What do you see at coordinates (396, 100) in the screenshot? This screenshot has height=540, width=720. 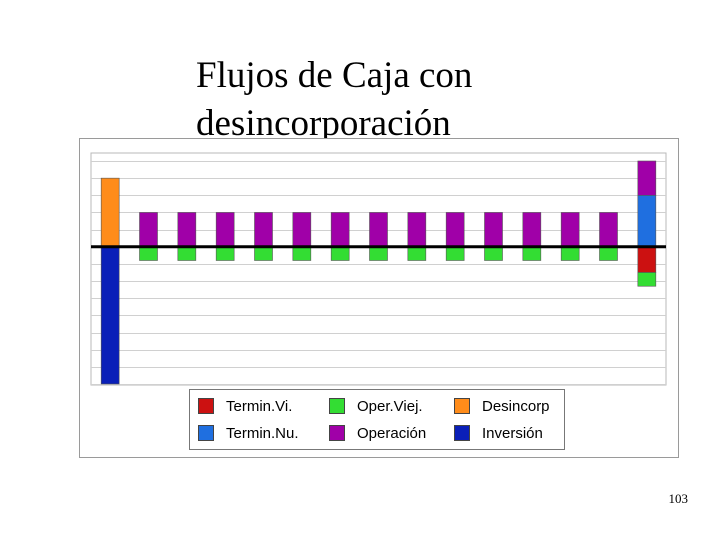 I see `slide-title: Flujos de Caja con desincorporación` at bounding box center [396, 100].